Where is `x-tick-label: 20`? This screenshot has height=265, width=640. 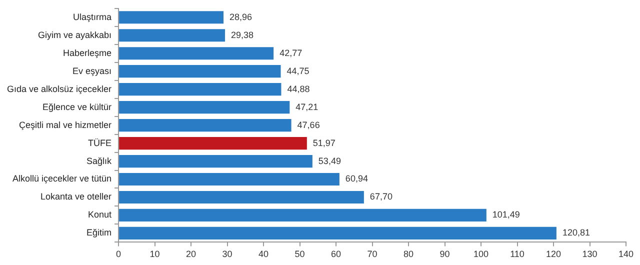 x-tick-label: 20 is located at coordinates (191, 254).